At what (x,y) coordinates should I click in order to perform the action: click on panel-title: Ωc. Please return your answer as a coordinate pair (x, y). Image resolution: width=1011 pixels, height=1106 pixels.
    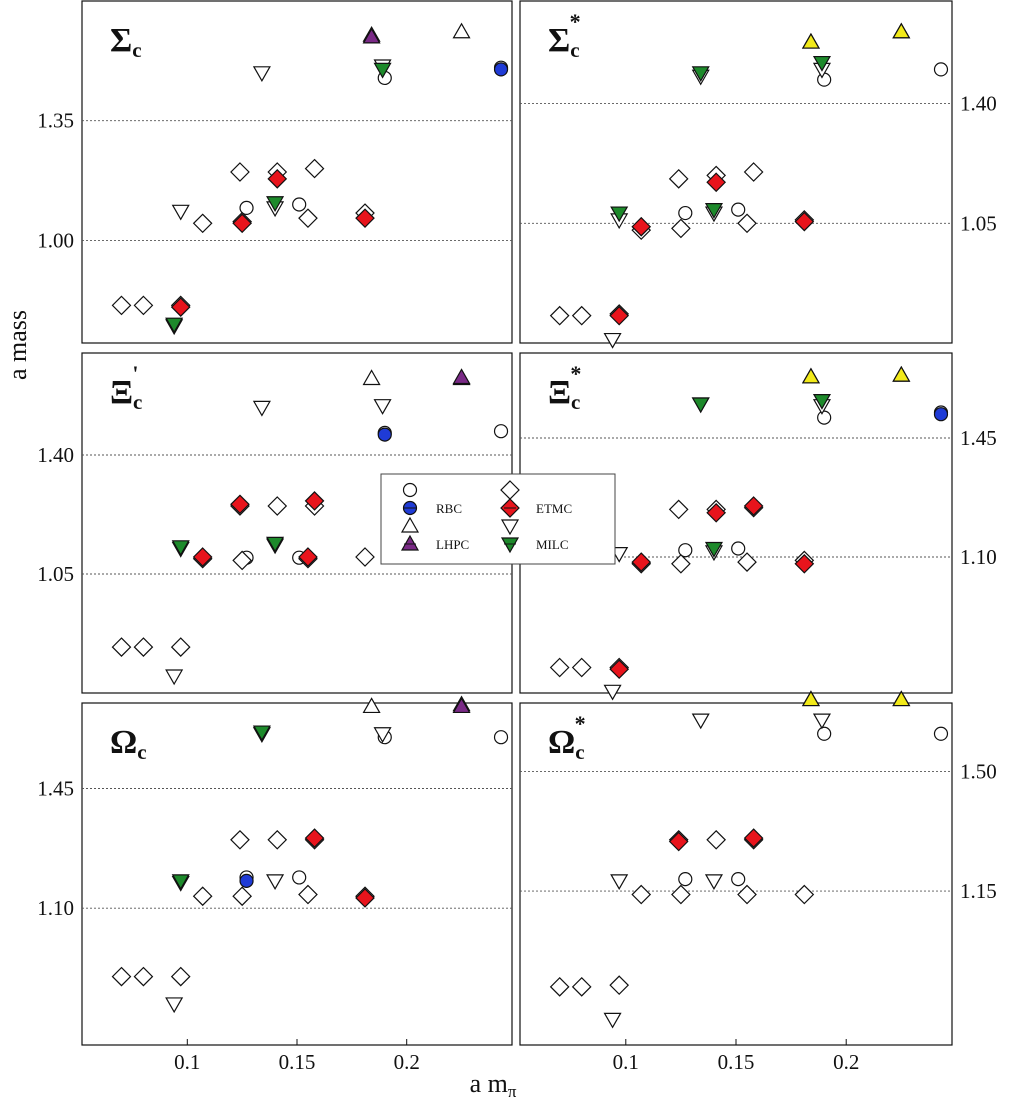
    Looking at the image, I should click on (128, 744).